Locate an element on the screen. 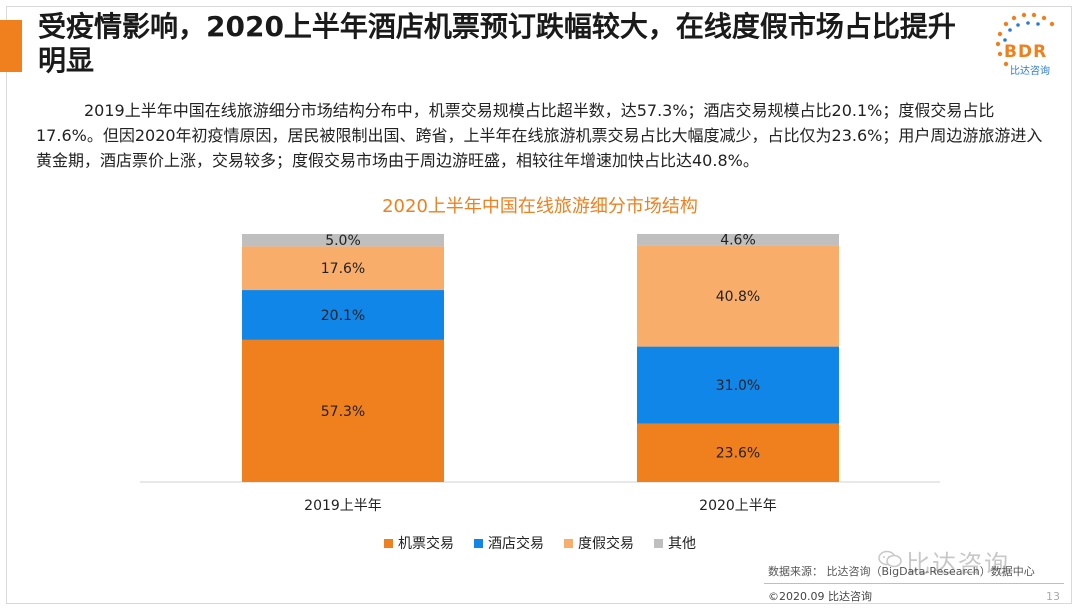 This screenshot has height=611, width=1080. data-label-other-2: 4.6% is located at coordinates (738, 241).